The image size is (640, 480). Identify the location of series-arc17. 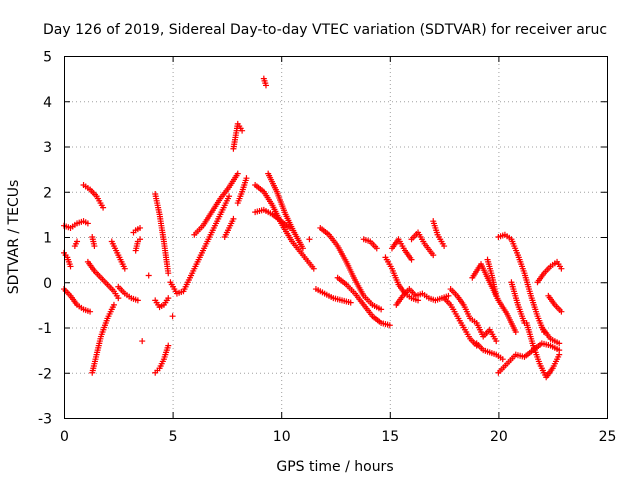
(162, 359).